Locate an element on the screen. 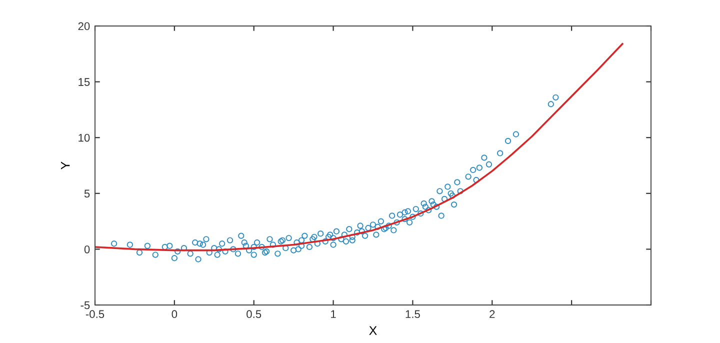  x-tick-label: 1 is located at coordinates (333, 314).